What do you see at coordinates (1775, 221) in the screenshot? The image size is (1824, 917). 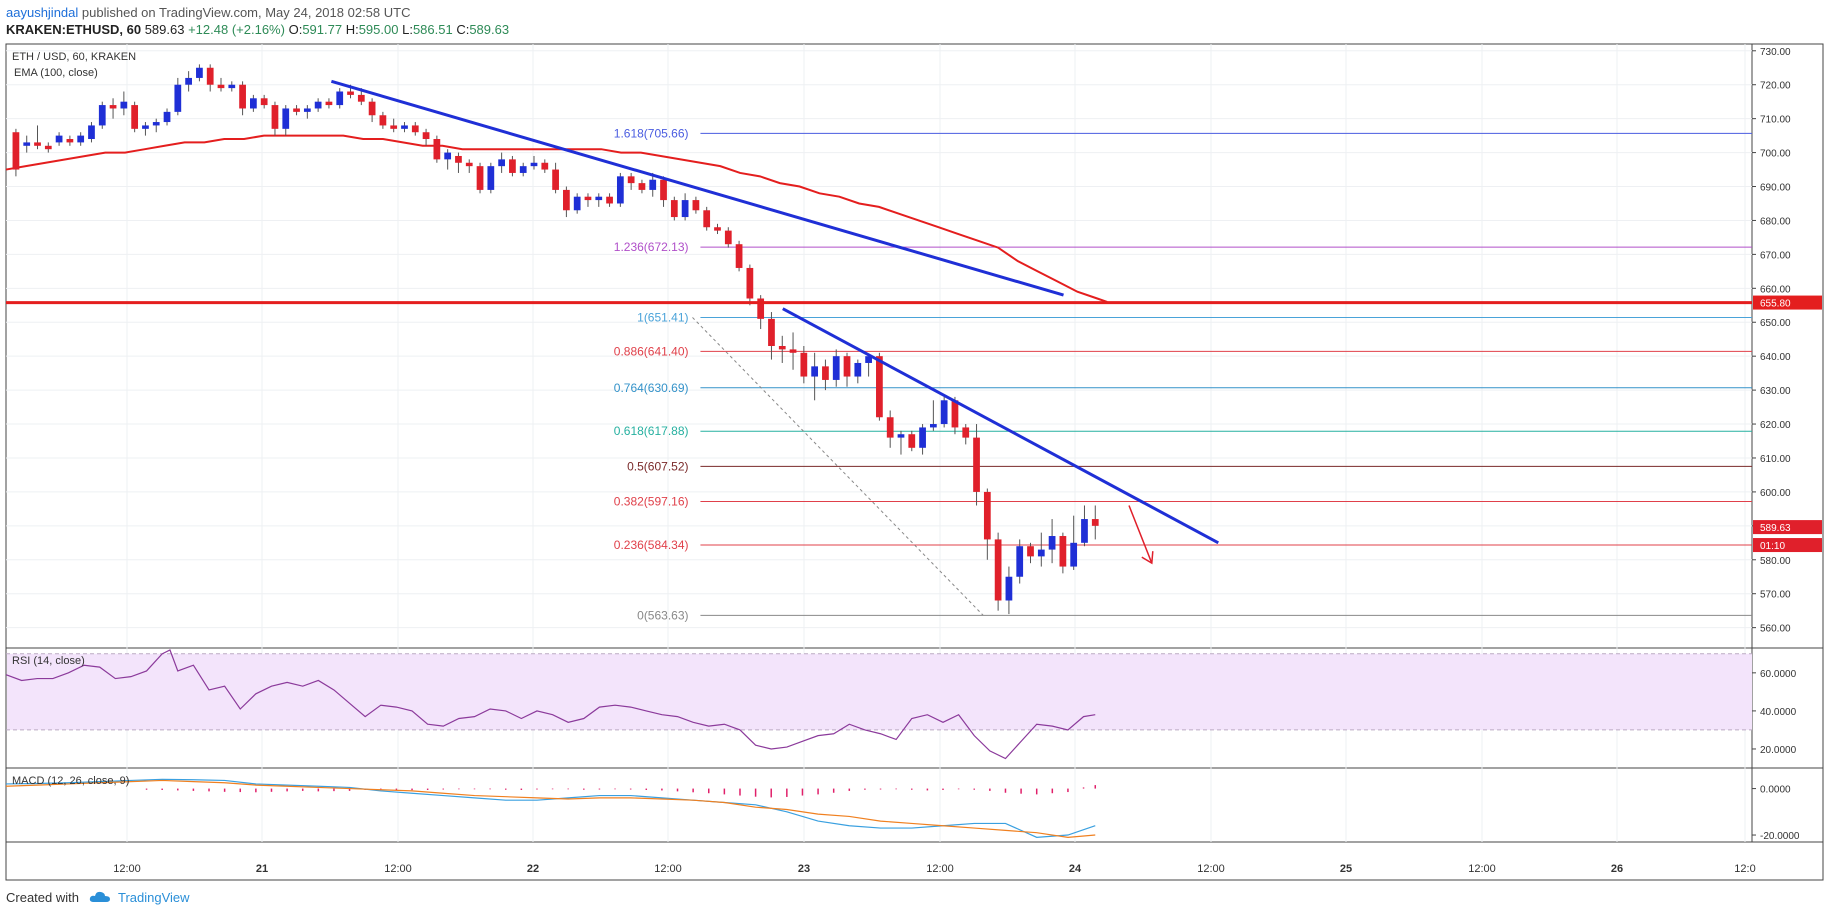 I see `y-tick-label: 680.00` at bounding box center [1775, 221].